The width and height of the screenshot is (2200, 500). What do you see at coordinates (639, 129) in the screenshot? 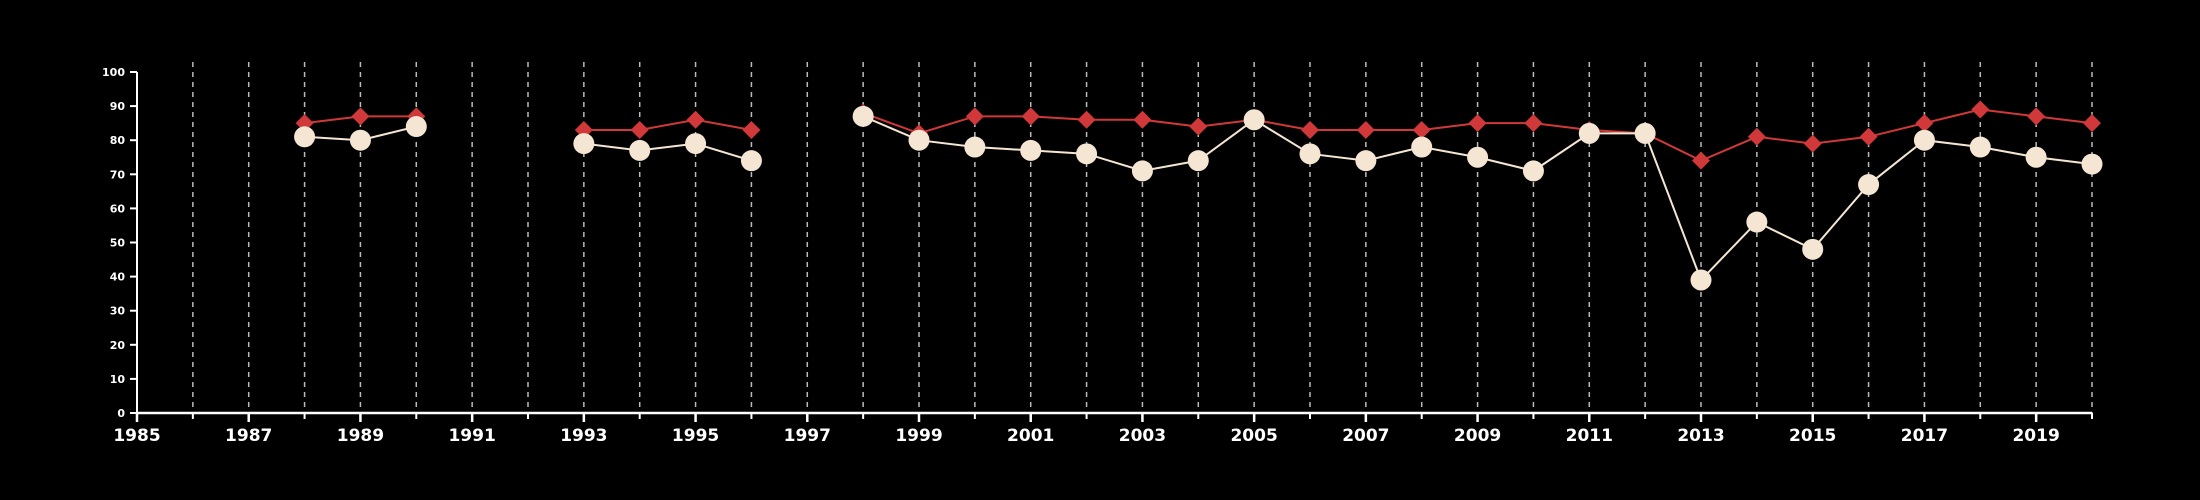
I see `diamond-point-1994` at bounding box center [639, 129].